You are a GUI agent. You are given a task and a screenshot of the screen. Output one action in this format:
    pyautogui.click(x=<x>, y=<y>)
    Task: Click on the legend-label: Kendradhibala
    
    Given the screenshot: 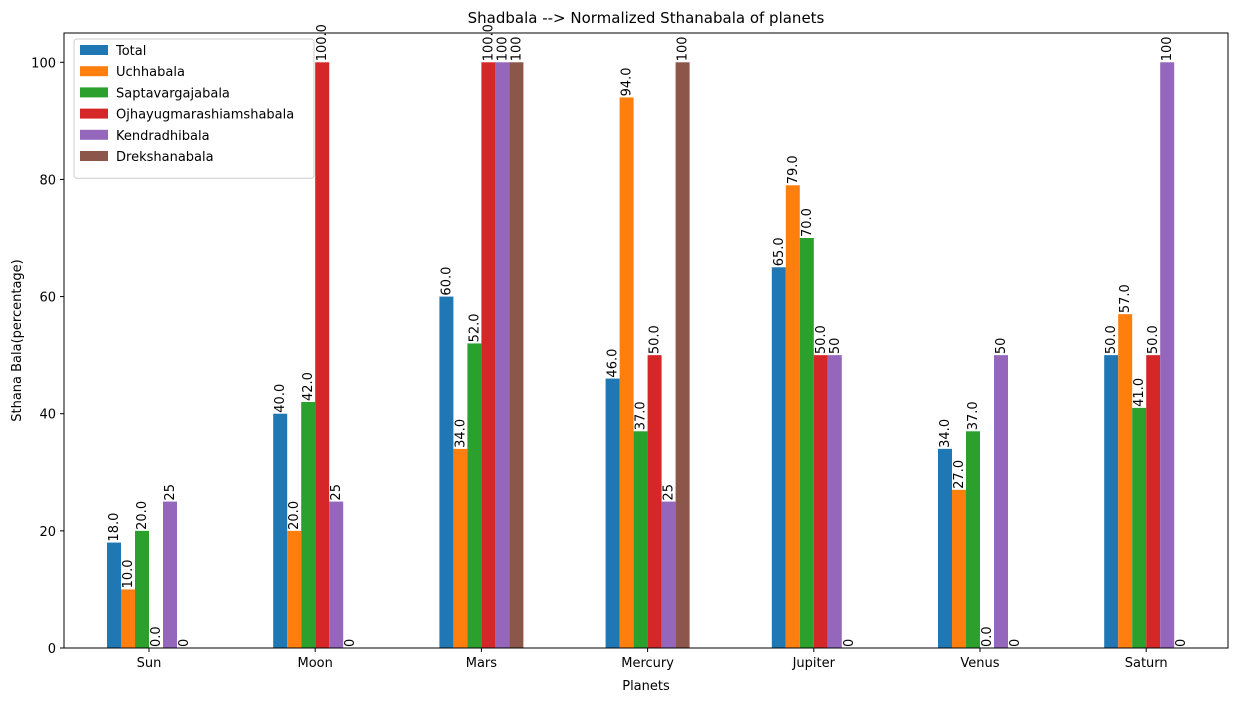 What is the action you would take?
    pyautogui.click(x=163, y=136)
    